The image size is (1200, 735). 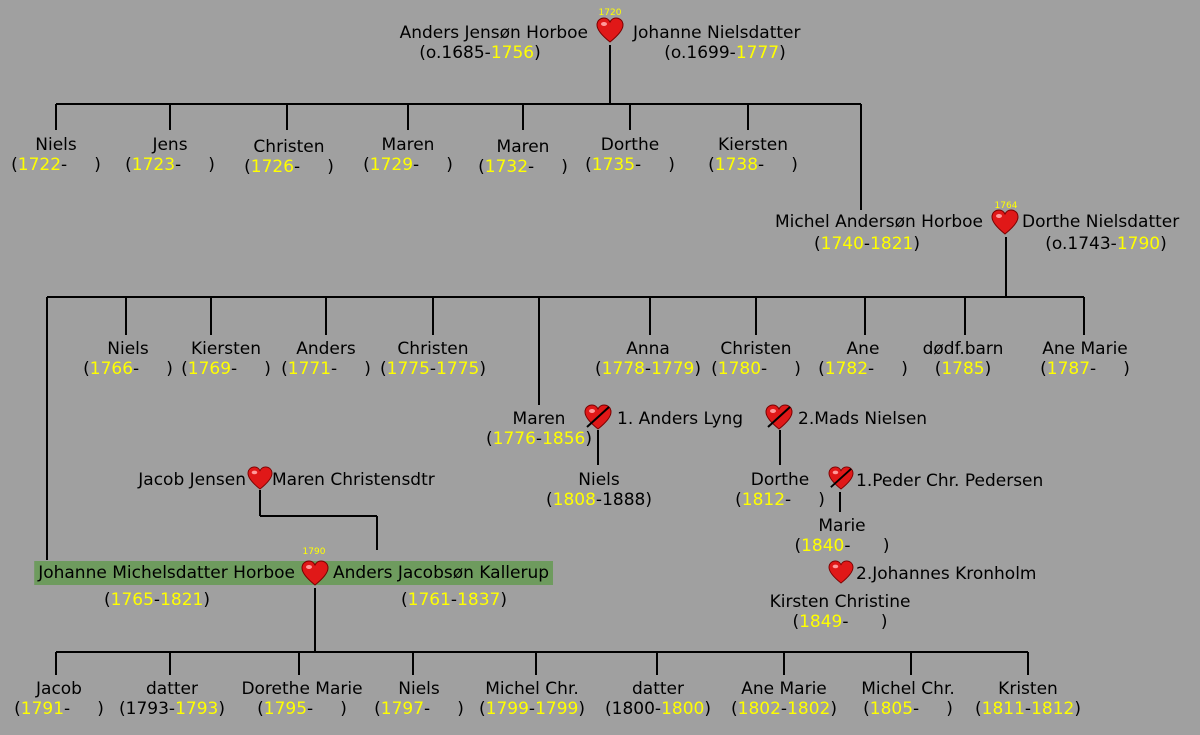 What do you see at coordinates (599, 490) in the screenshot?
I see `maren-child-niels: Niels (1808-1888)` at bounding box center [599, 490].